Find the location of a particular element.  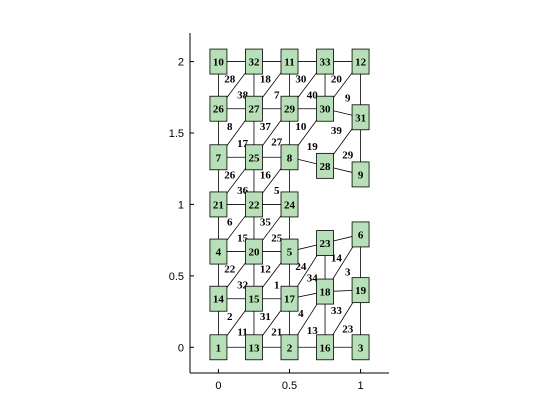

edge-label: 17 is located at coordinates (243, 144).